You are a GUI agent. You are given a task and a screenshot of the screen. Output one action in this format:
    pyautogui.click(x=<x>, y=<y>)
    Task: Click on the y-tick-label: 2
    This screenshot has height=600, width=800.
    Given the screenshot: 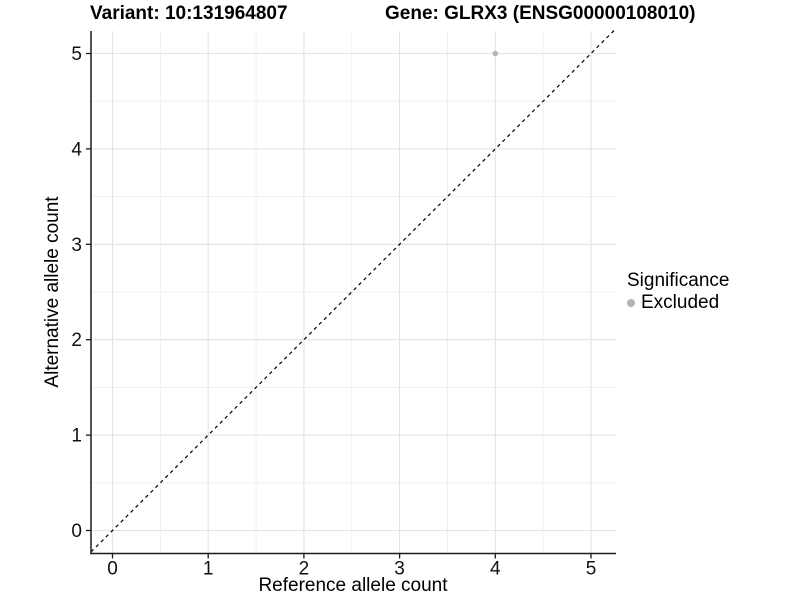 What is the action you would take?
    pyautogui.click(x=76, y=340)
    